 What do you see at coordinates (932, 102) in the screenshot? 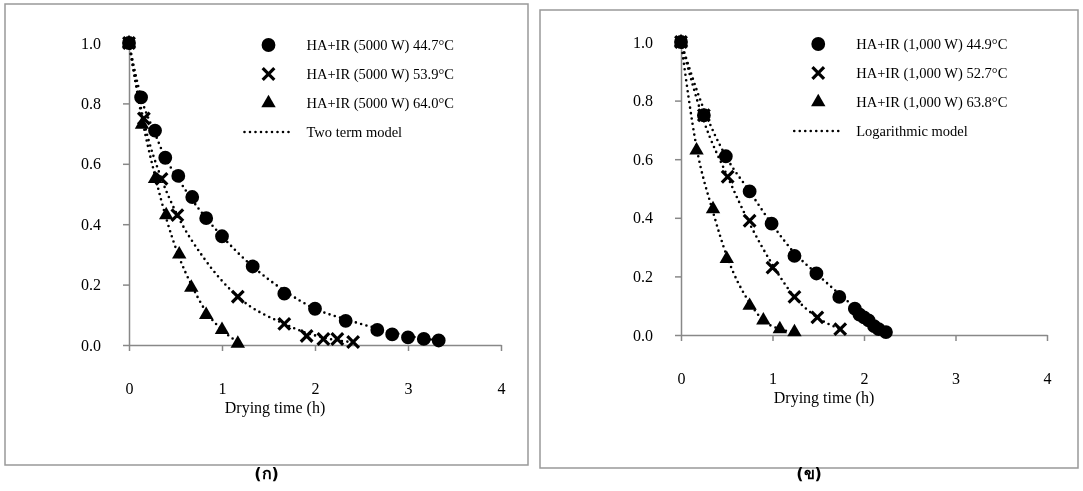
I see `legend-label: HA+IR (1,000 W) 63.8°C` at bounding box center [932, 102].